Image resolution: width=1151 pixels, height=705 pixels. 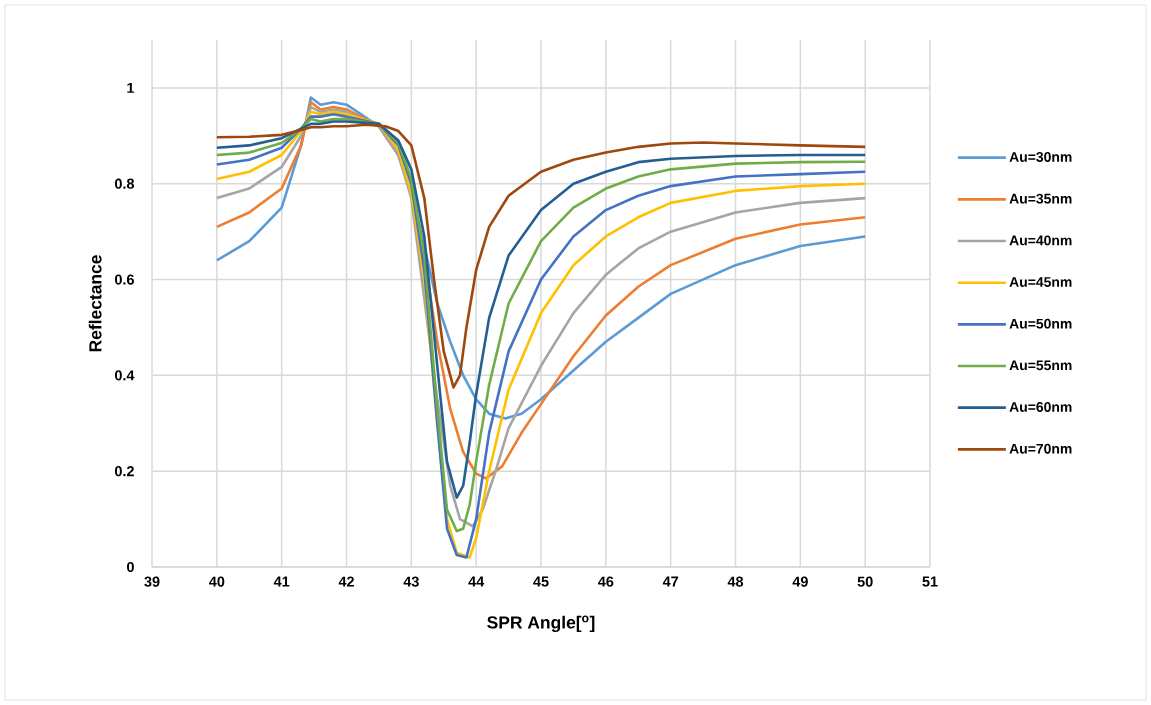 What do you see at coordinates (346, 581) in the screenshot?
I see `x-tick-label: 42` at bounding box center [346, 581].